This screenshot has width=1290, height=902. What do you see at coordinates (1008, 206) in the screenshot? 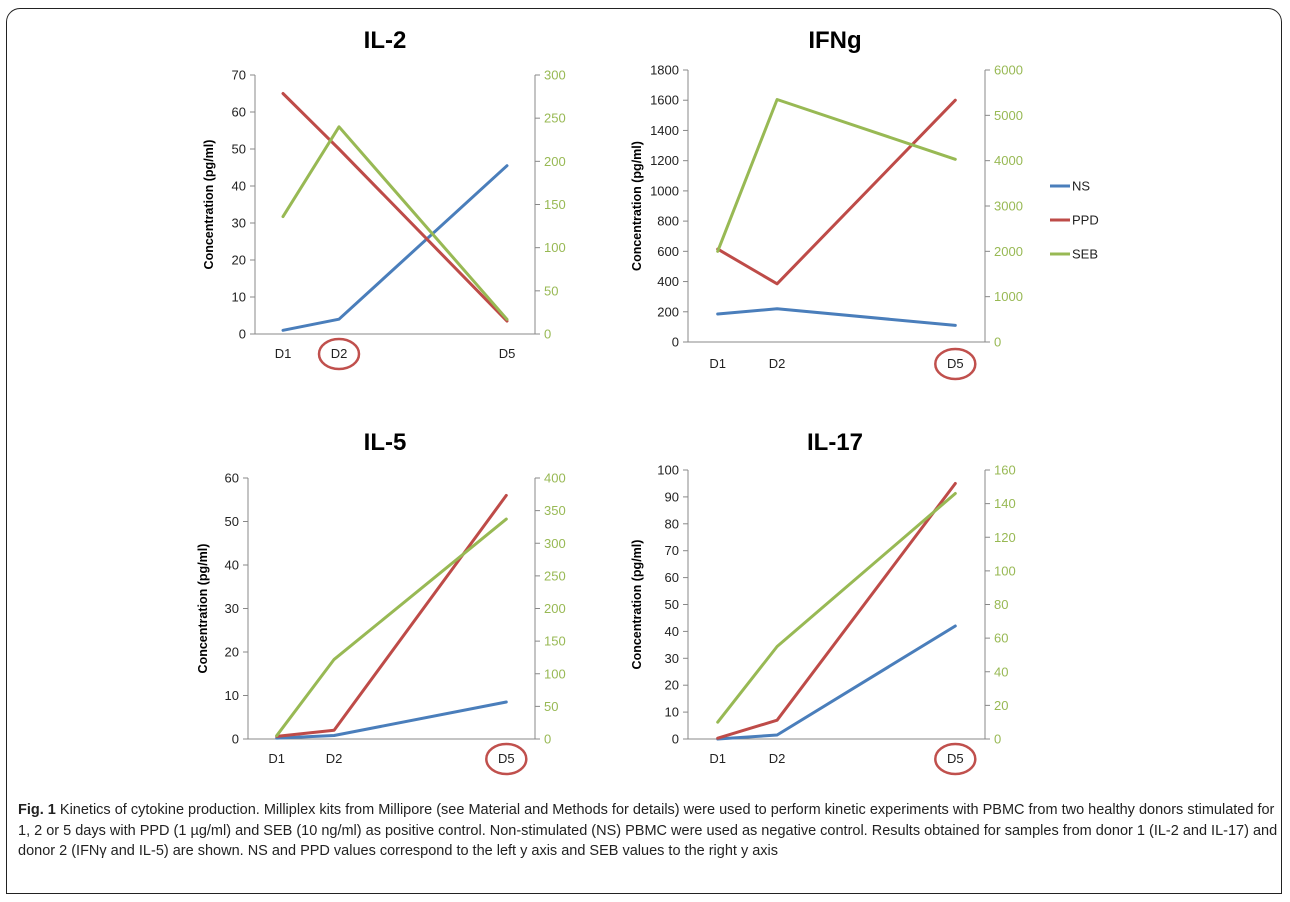
I see `y2-tick-label: 3000` at bounding box center [1008, 206].